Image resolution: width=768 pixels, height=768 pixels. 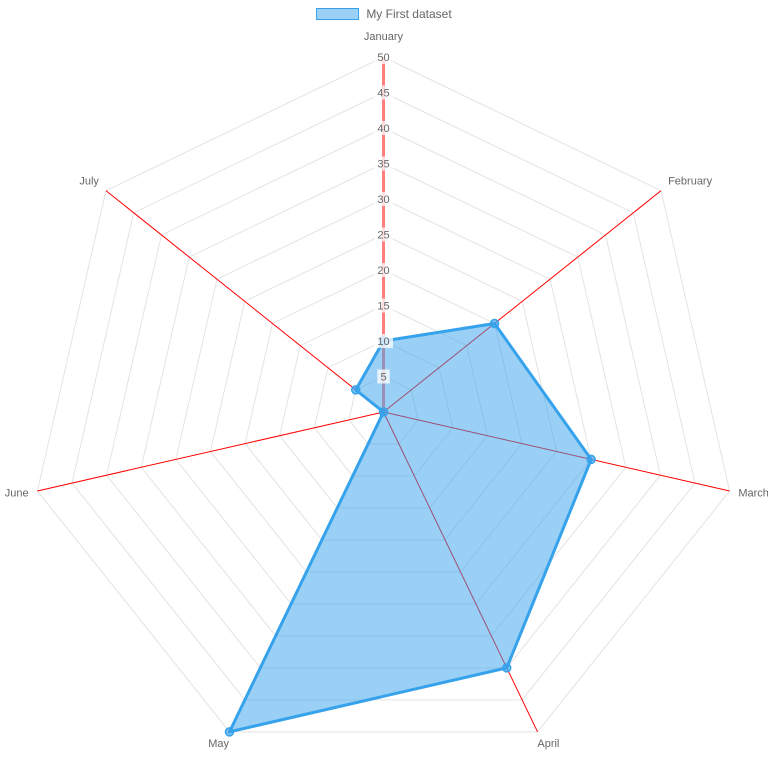 I want to click on legend-swatch, so click(x=338, y=14).